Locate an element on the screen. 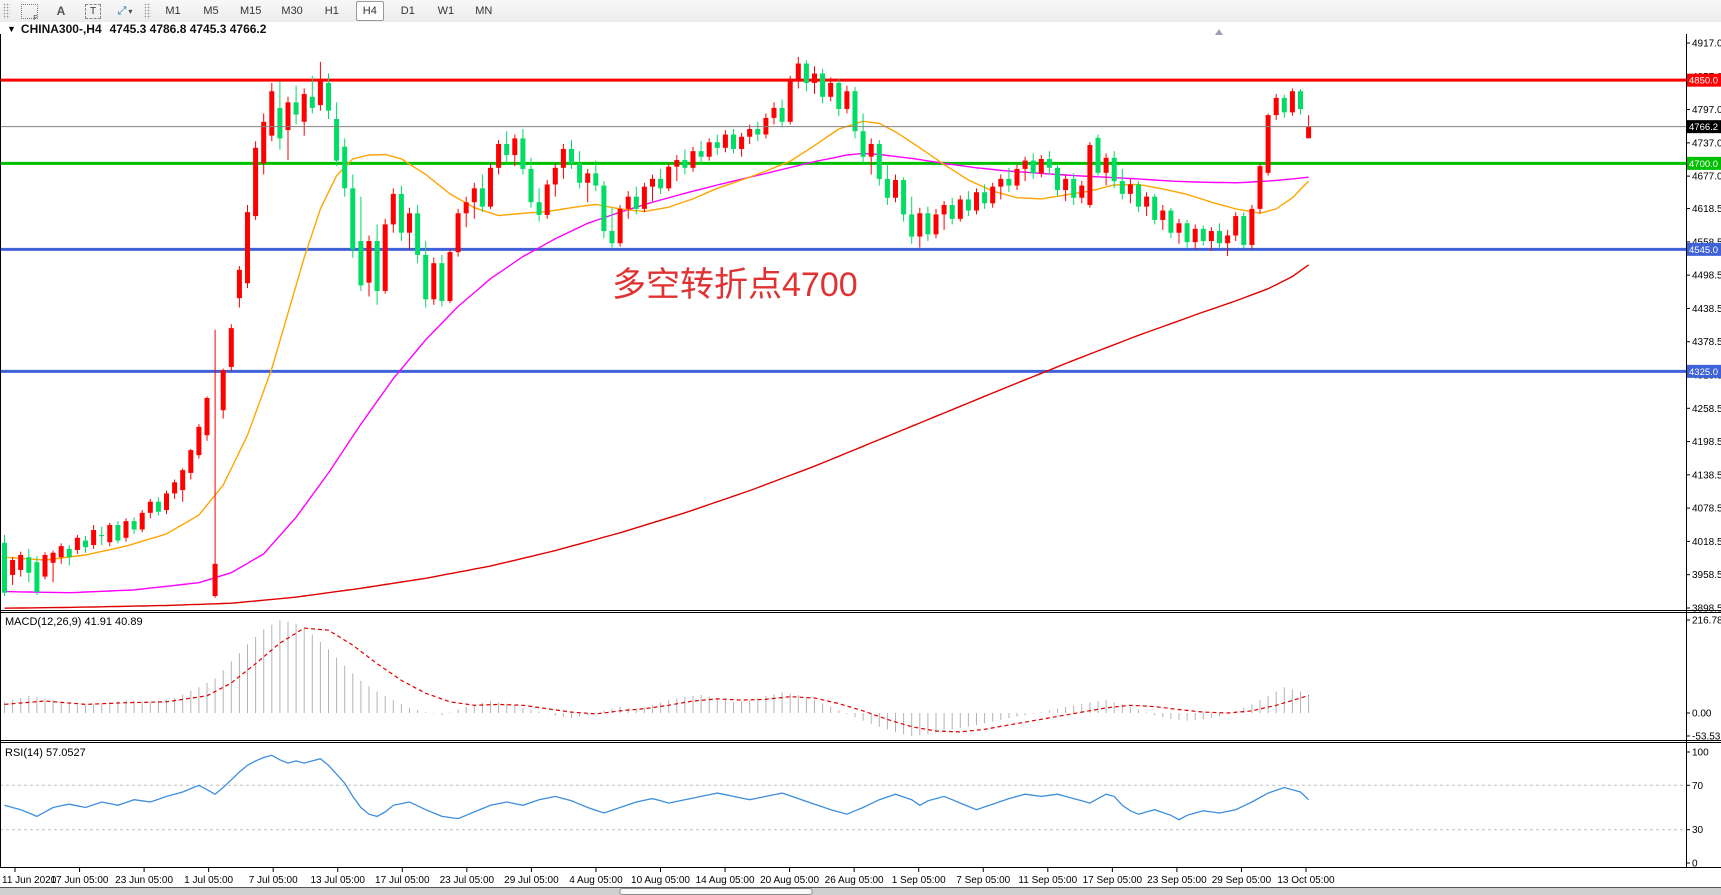 Image resolution: width=1721 pixels, height=895 pixels. macd-panel: MACD(12,26,9) 41.91 40.89 is located at coordinates (860, 673).